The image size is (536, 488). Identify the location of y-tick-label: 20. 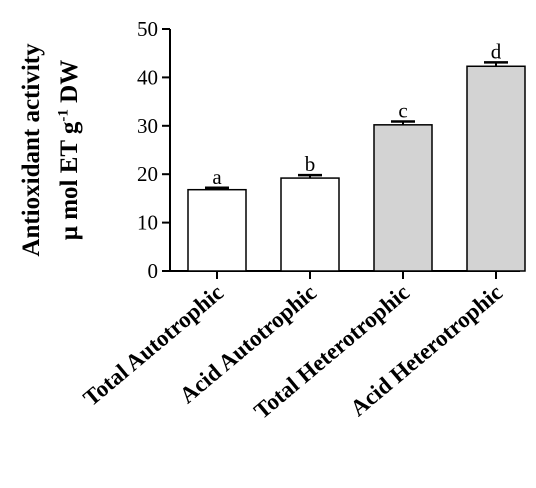
(147, 174).